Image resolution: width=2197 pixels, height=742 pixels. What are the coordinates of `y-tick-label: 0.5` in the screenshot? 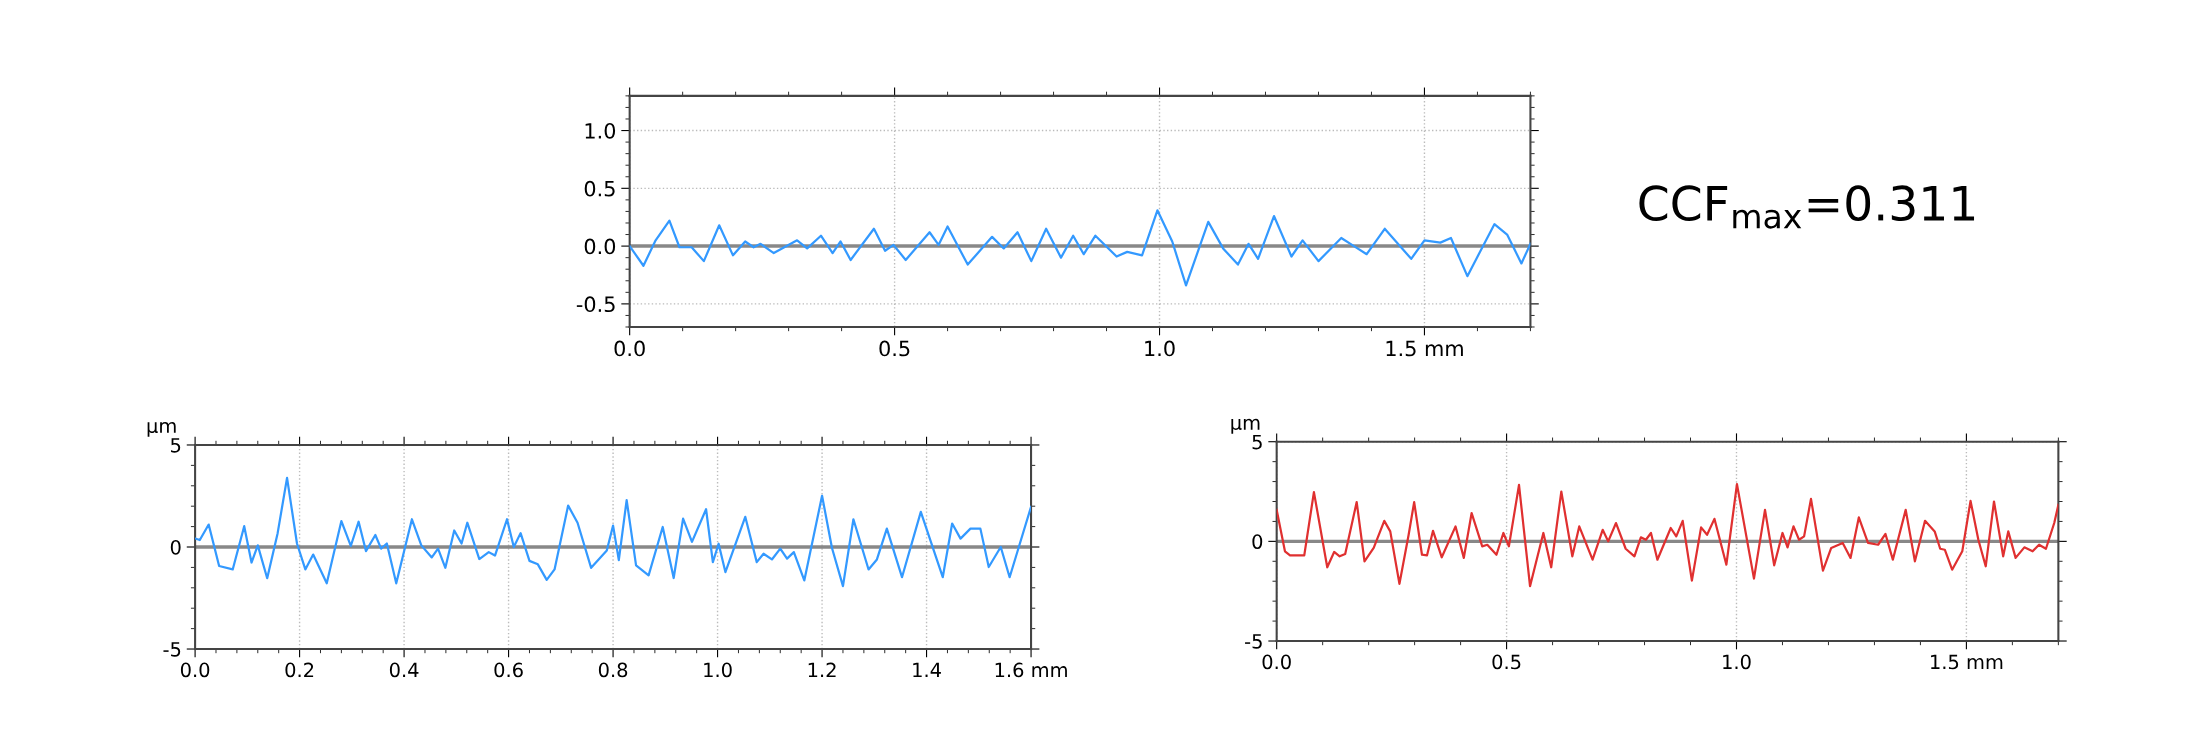 It's located at (599, 188).